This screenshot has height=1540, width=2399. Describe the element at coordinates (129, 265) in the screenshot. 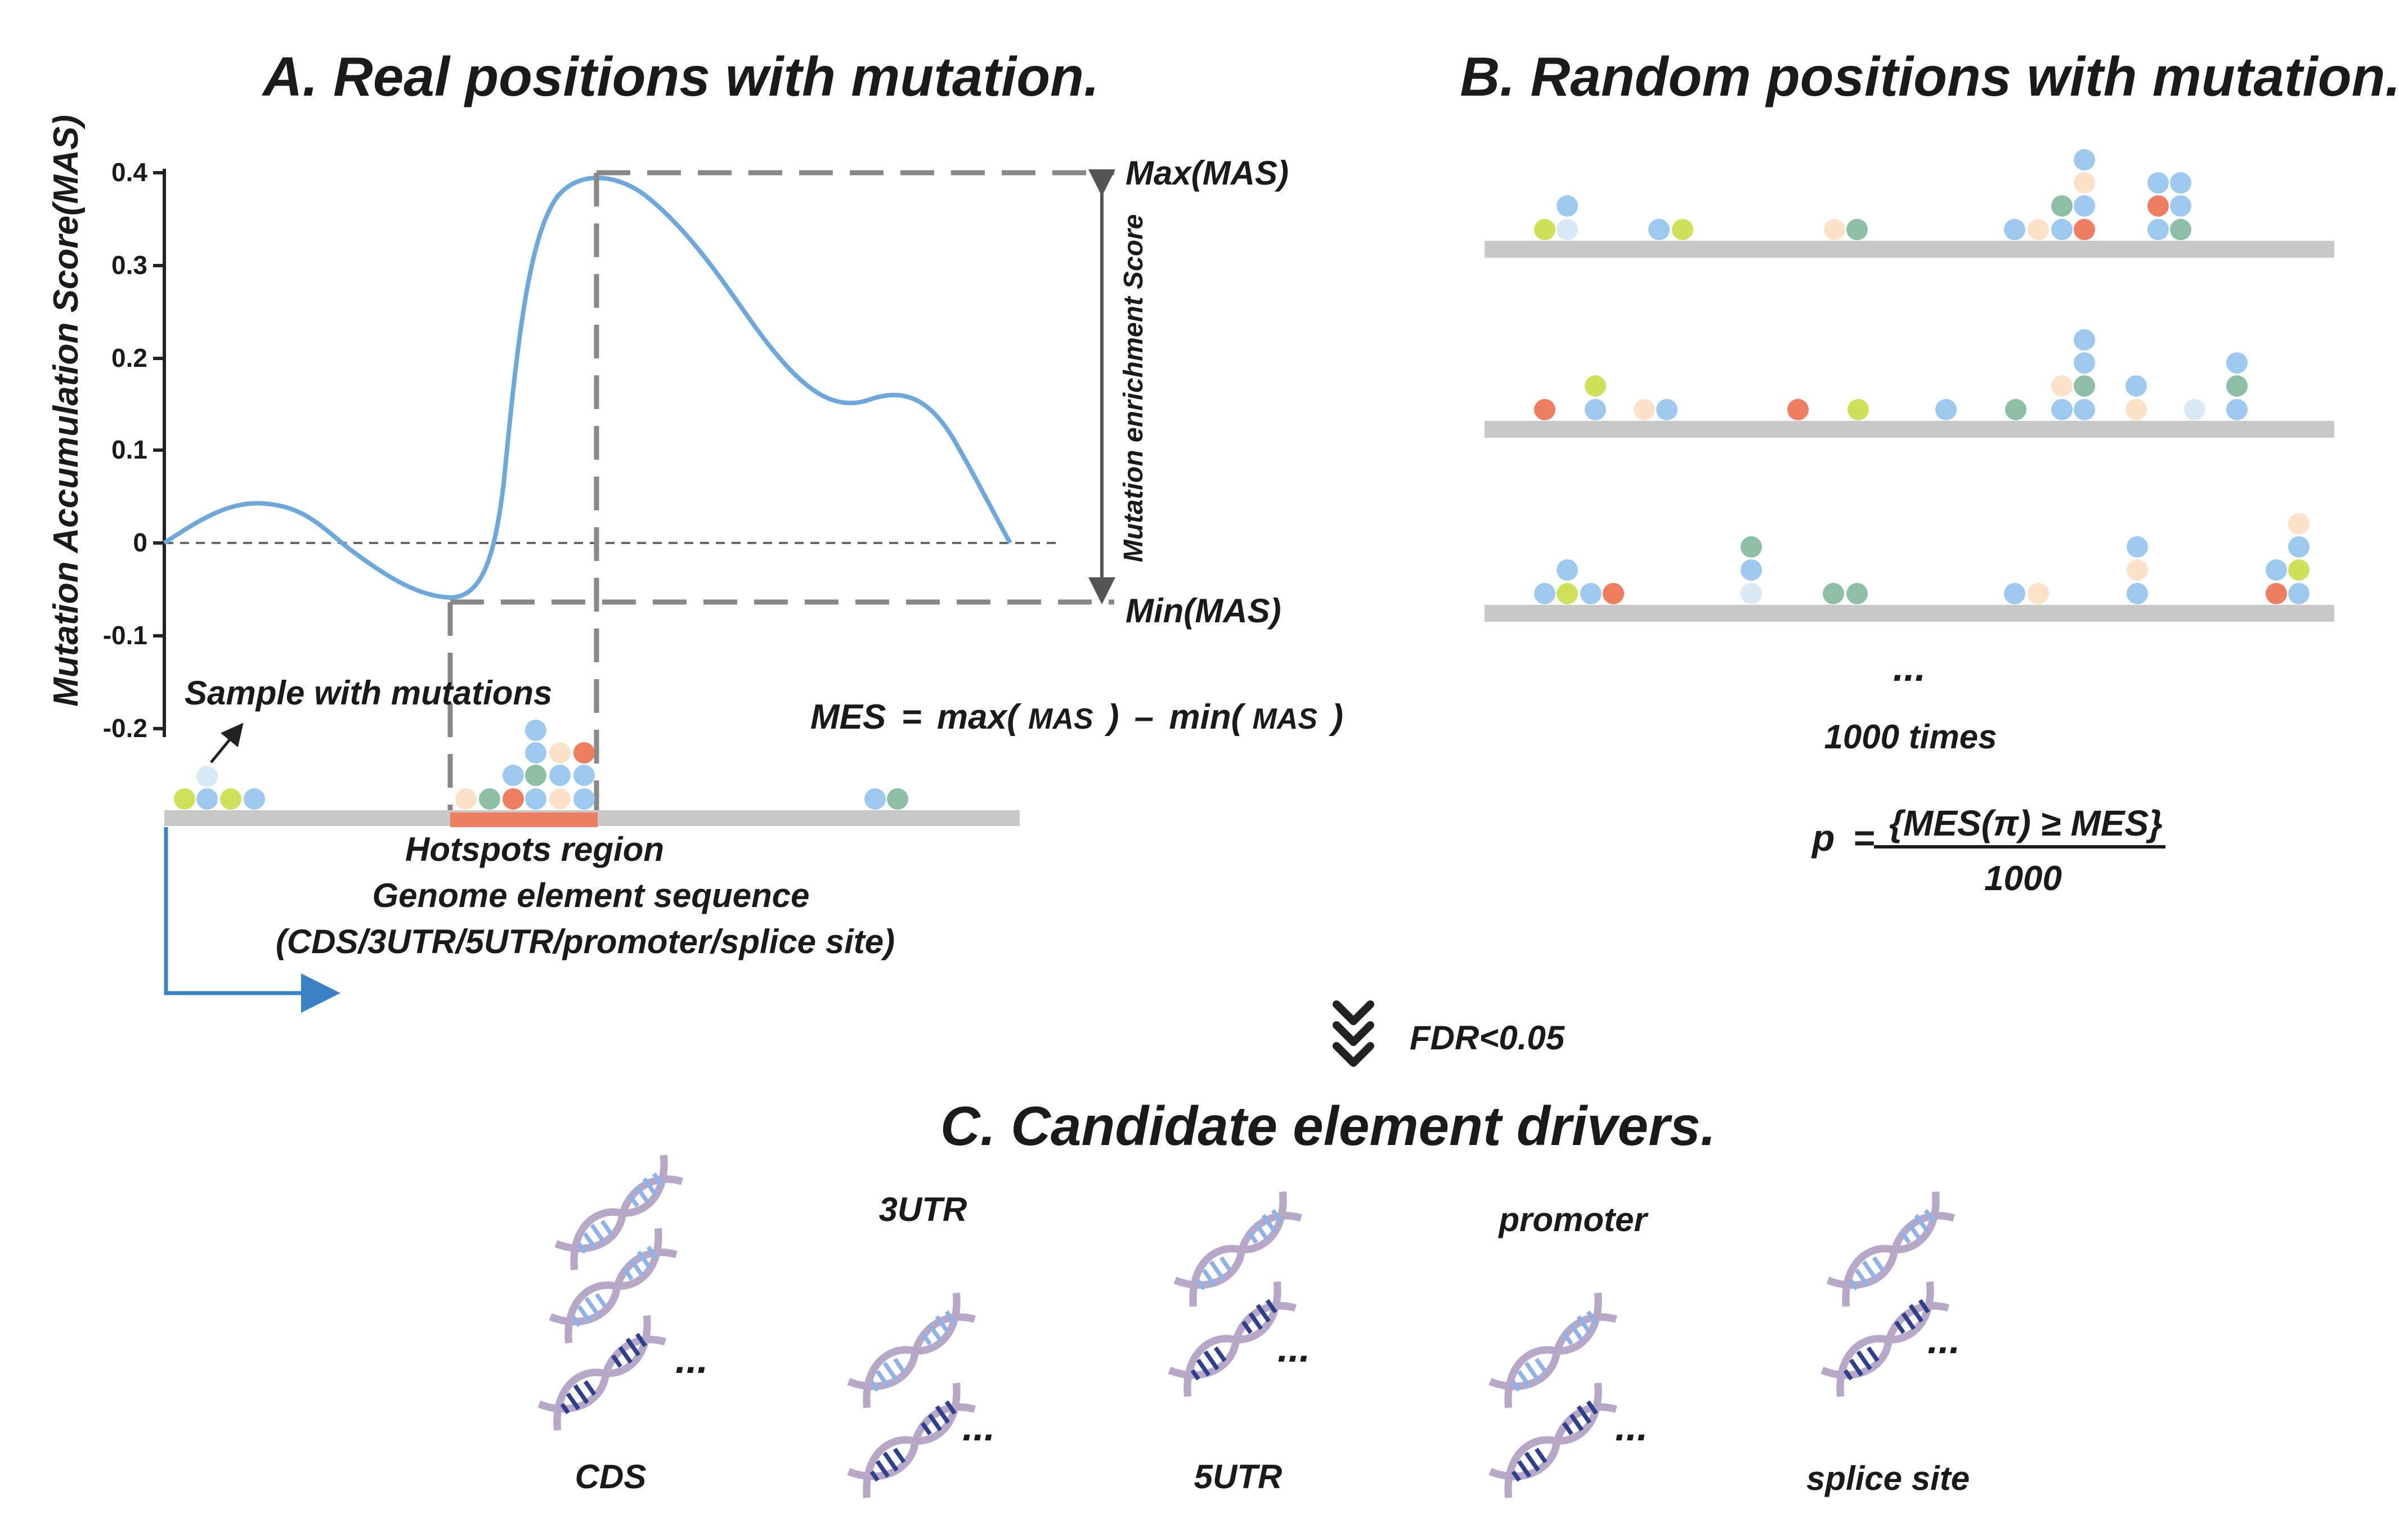

I see `y-tick-label: 0.3` at that location.